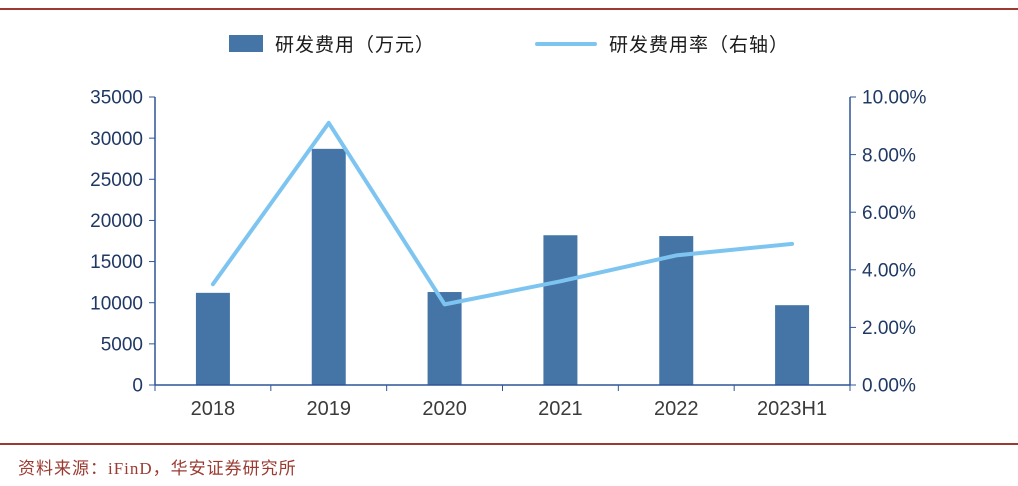 The width and height of the screenshot is (1018, 486). Describe the element at coordinates (889, 386) in the screenshot. I see `svg-text: 0.00%` at that location.